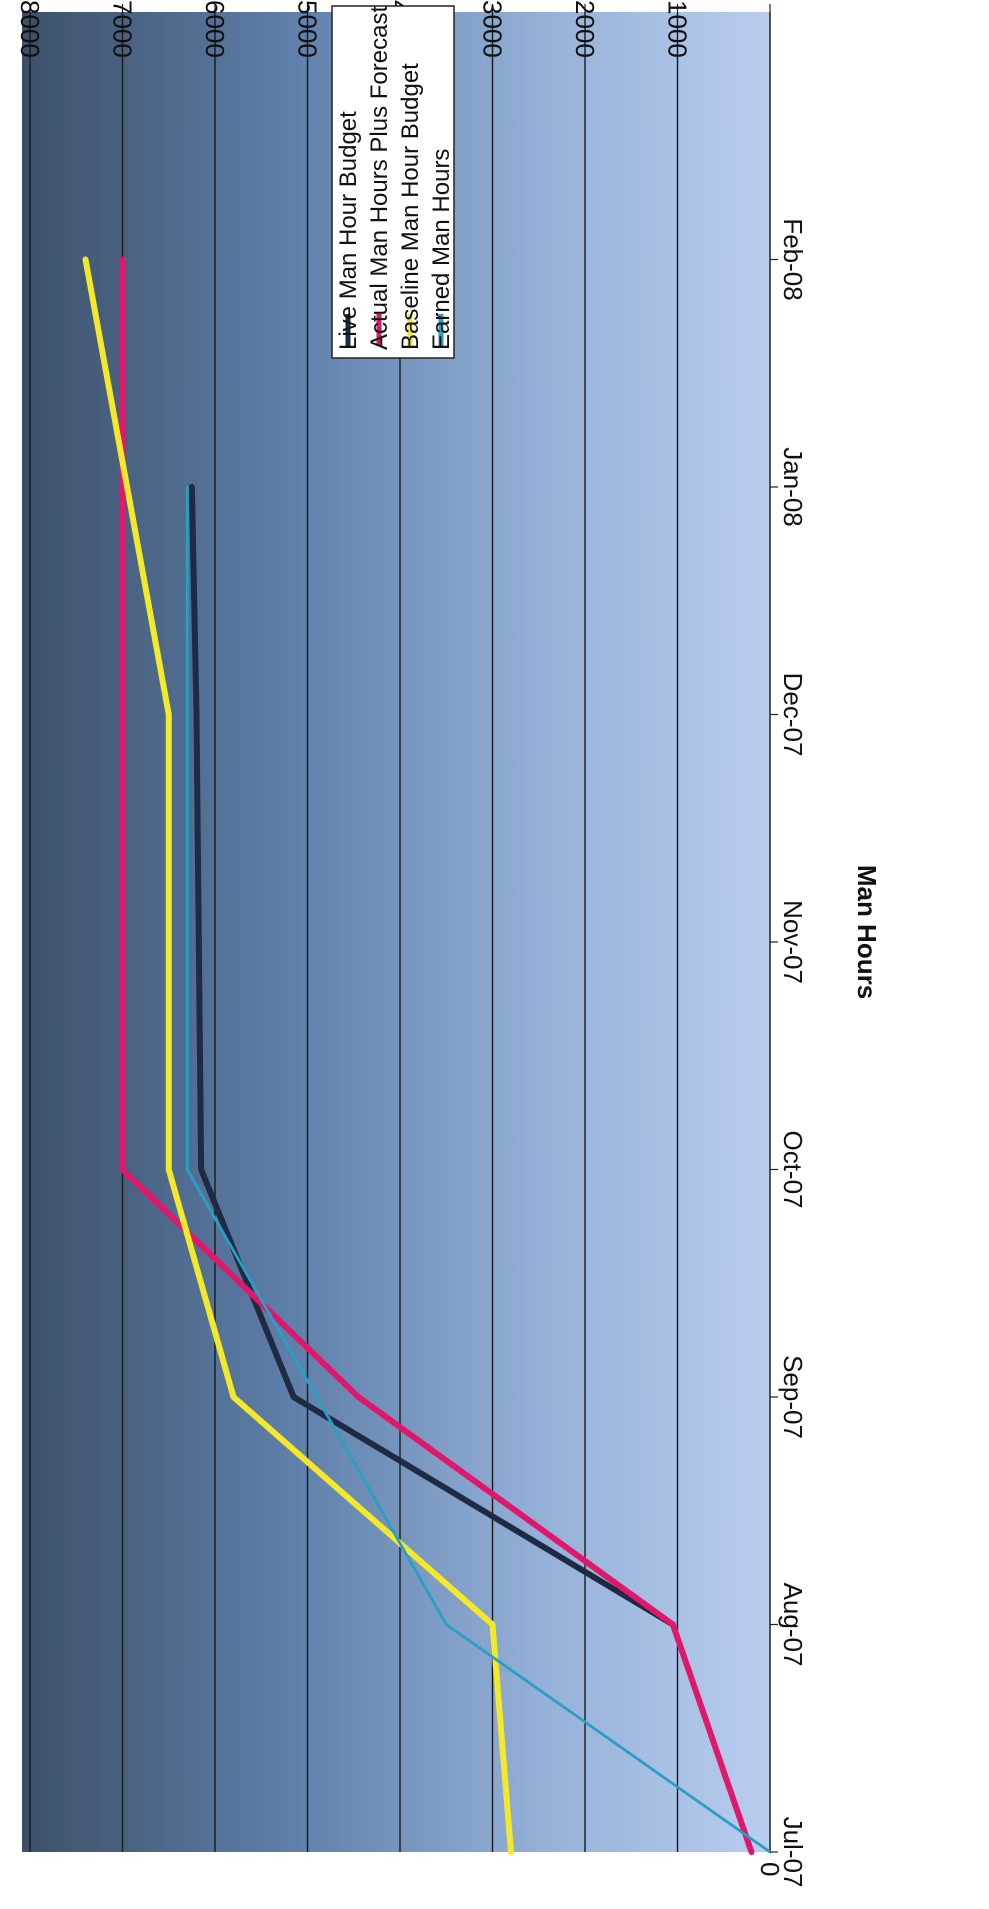  I want to click on value-tick-label: 8000, so click(30, 29).